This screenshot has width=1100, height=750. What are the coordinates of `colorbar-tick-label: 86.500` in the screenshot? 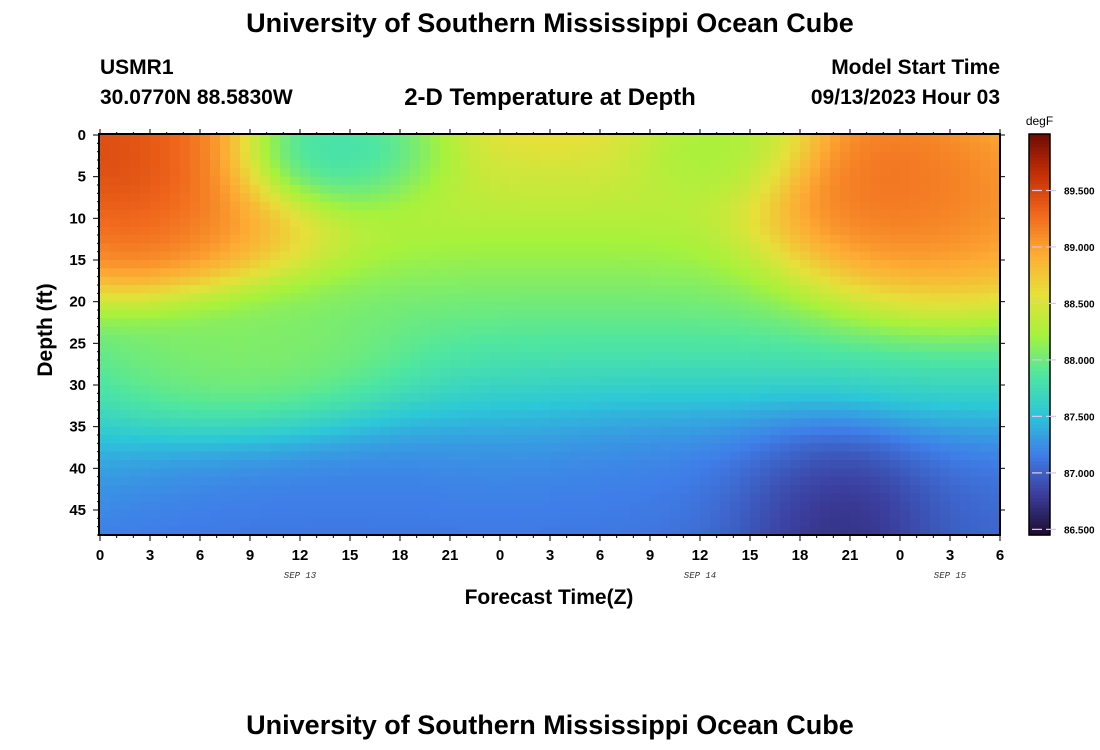 It's located at (1079, 530).